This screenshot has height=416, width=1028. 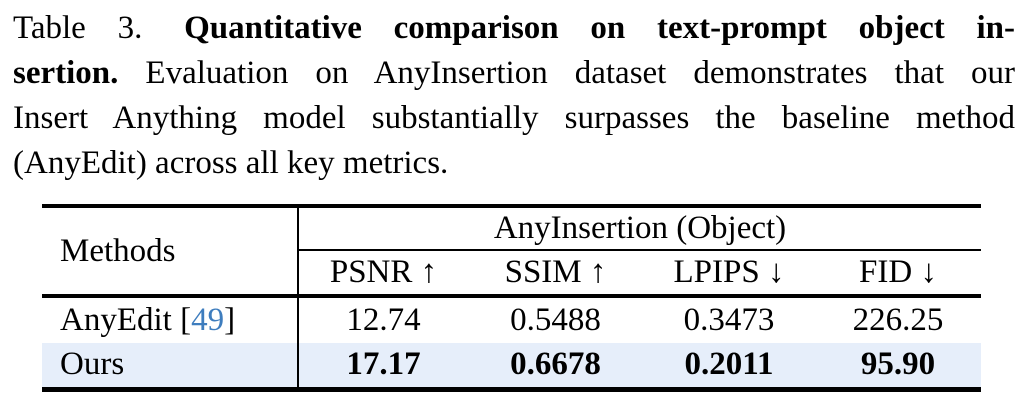 I want to click on metric-header-psnr: PSNR ↑, so click(x=383, y=274).